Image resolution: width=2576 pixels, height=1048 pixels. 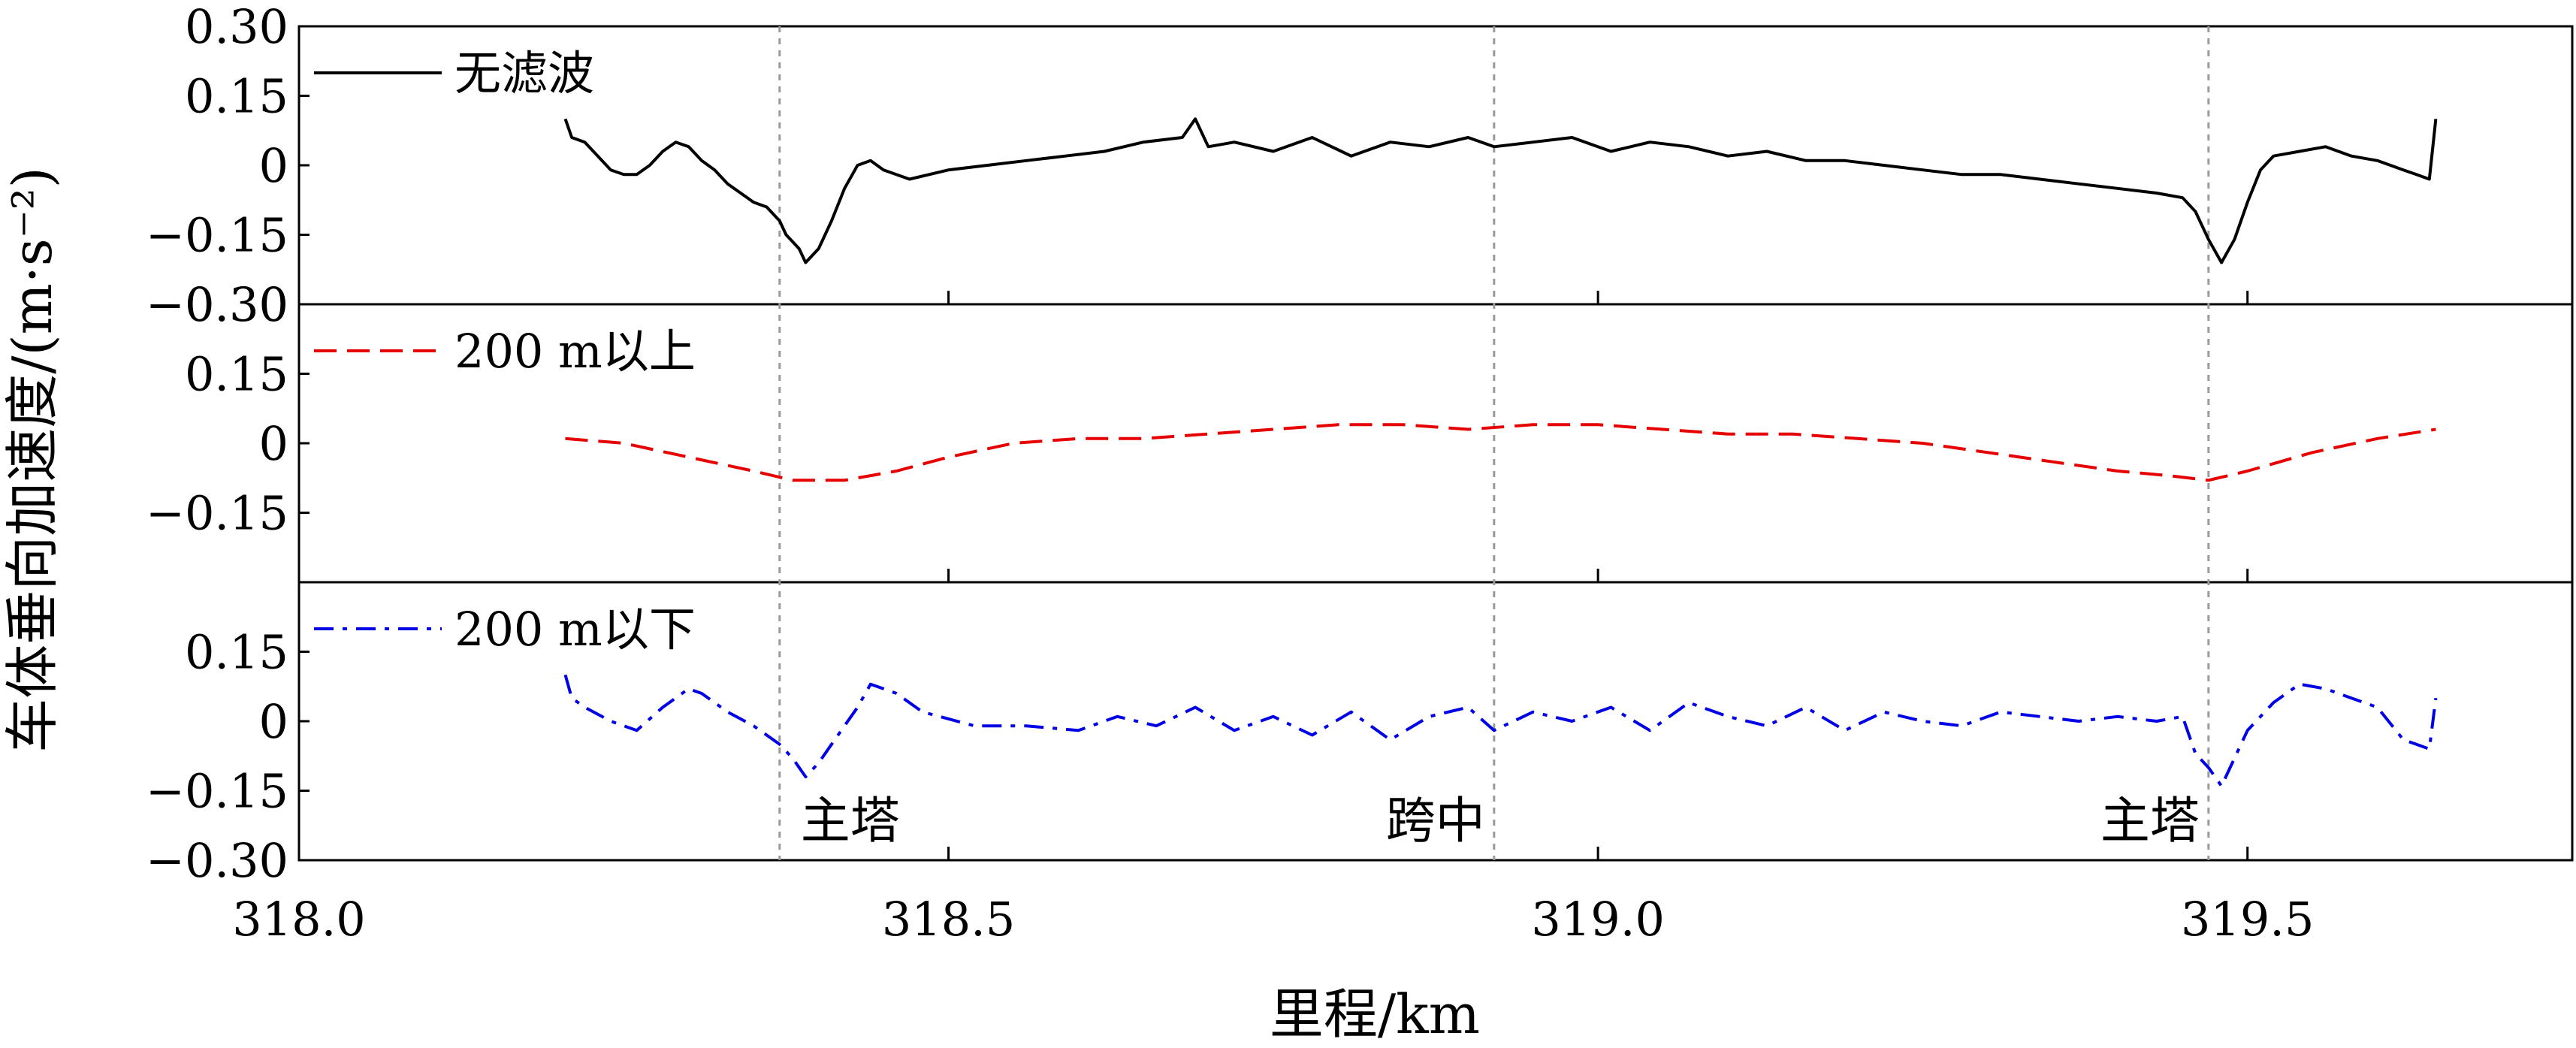 What do you see at coordinates (1598, 919) in the screenshot?
I see `x-tick-label: 319.0` at bounding box center [1598, 919].